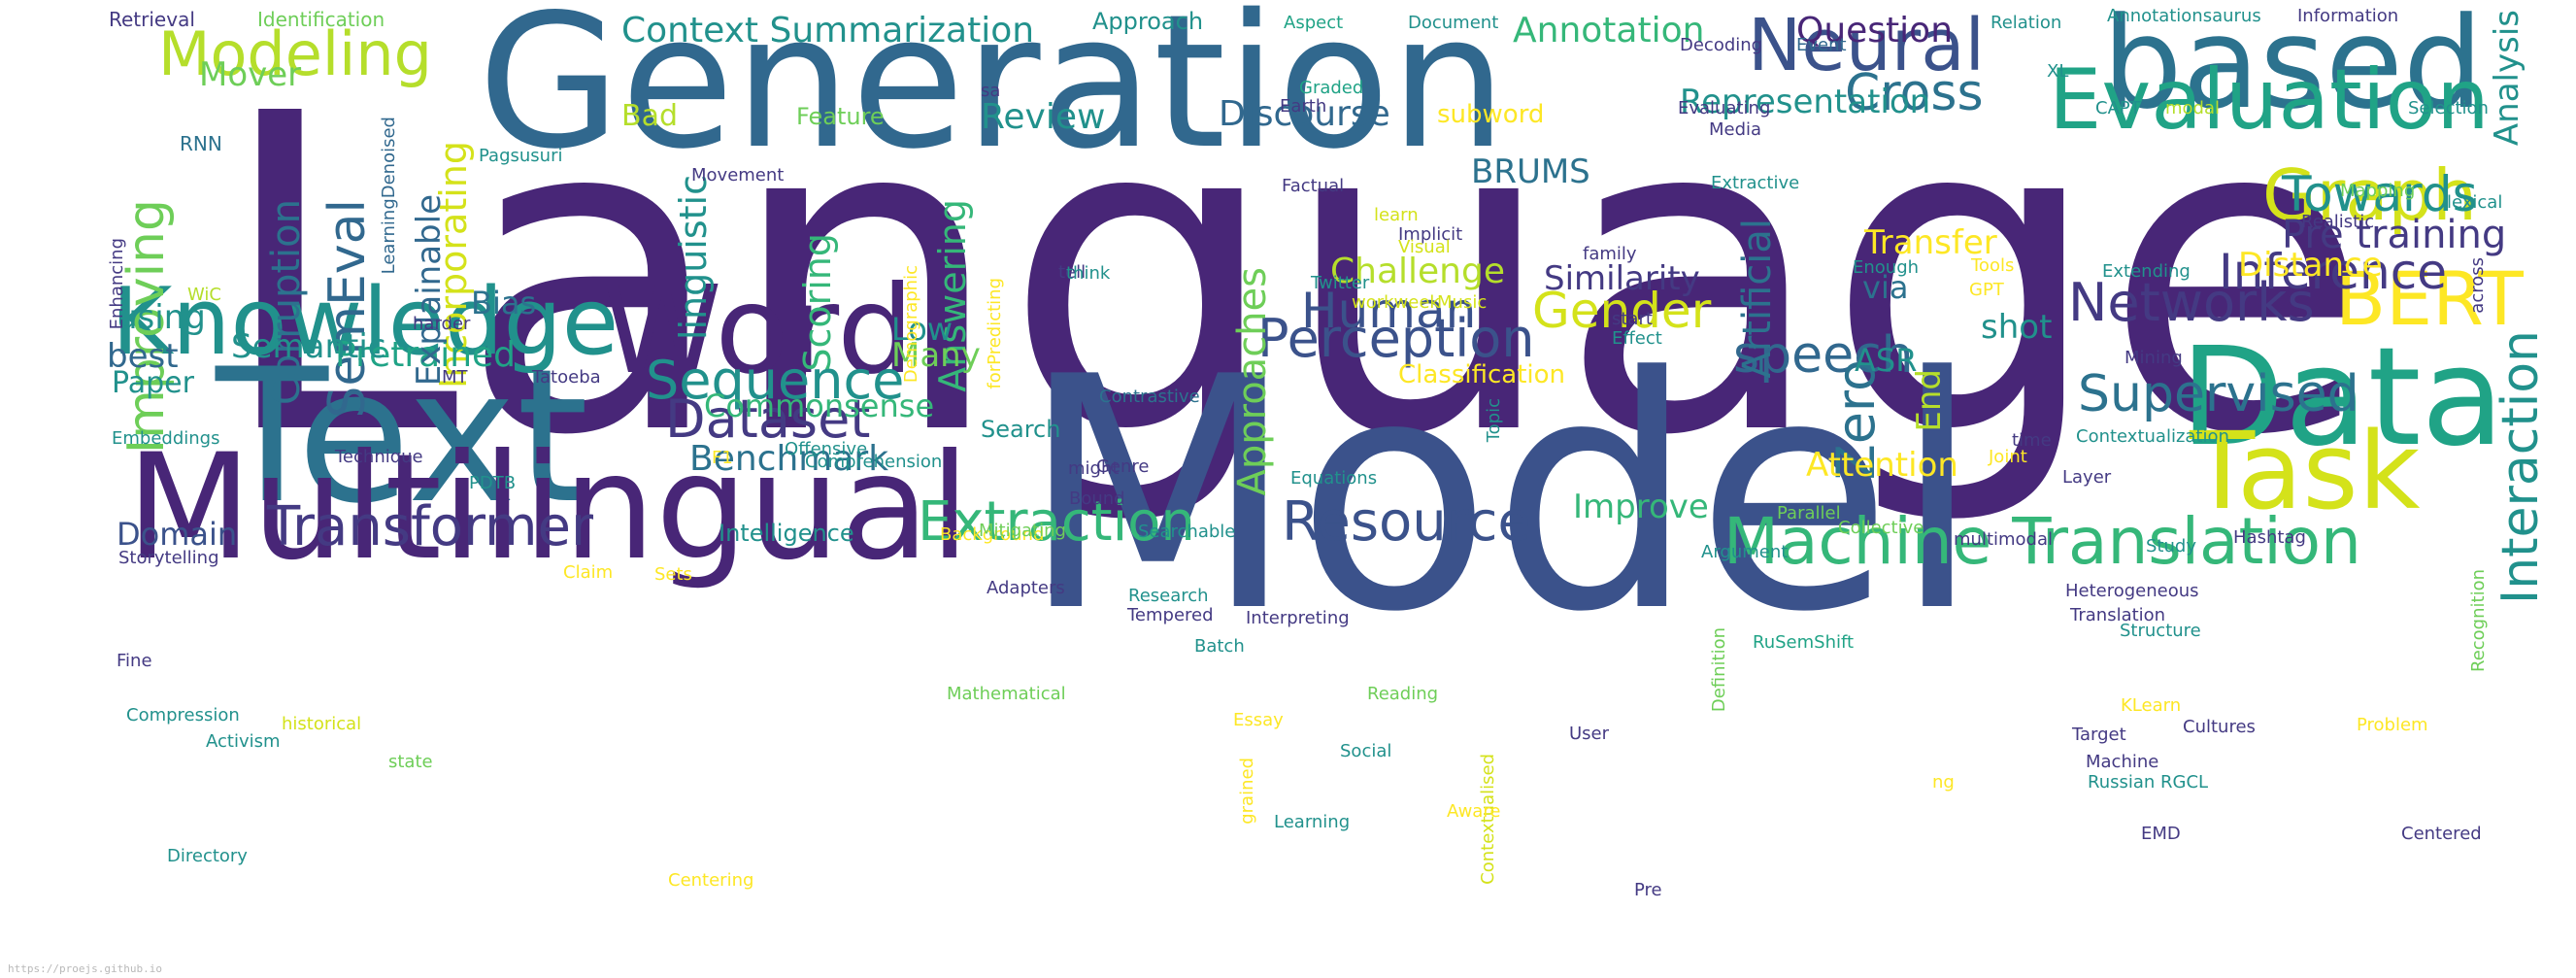 This screenshot has width=2576, height=978. Describe the element at coordinates (694, 258) in the screenshot. I see `word-linguistic: linguistic` at that location.